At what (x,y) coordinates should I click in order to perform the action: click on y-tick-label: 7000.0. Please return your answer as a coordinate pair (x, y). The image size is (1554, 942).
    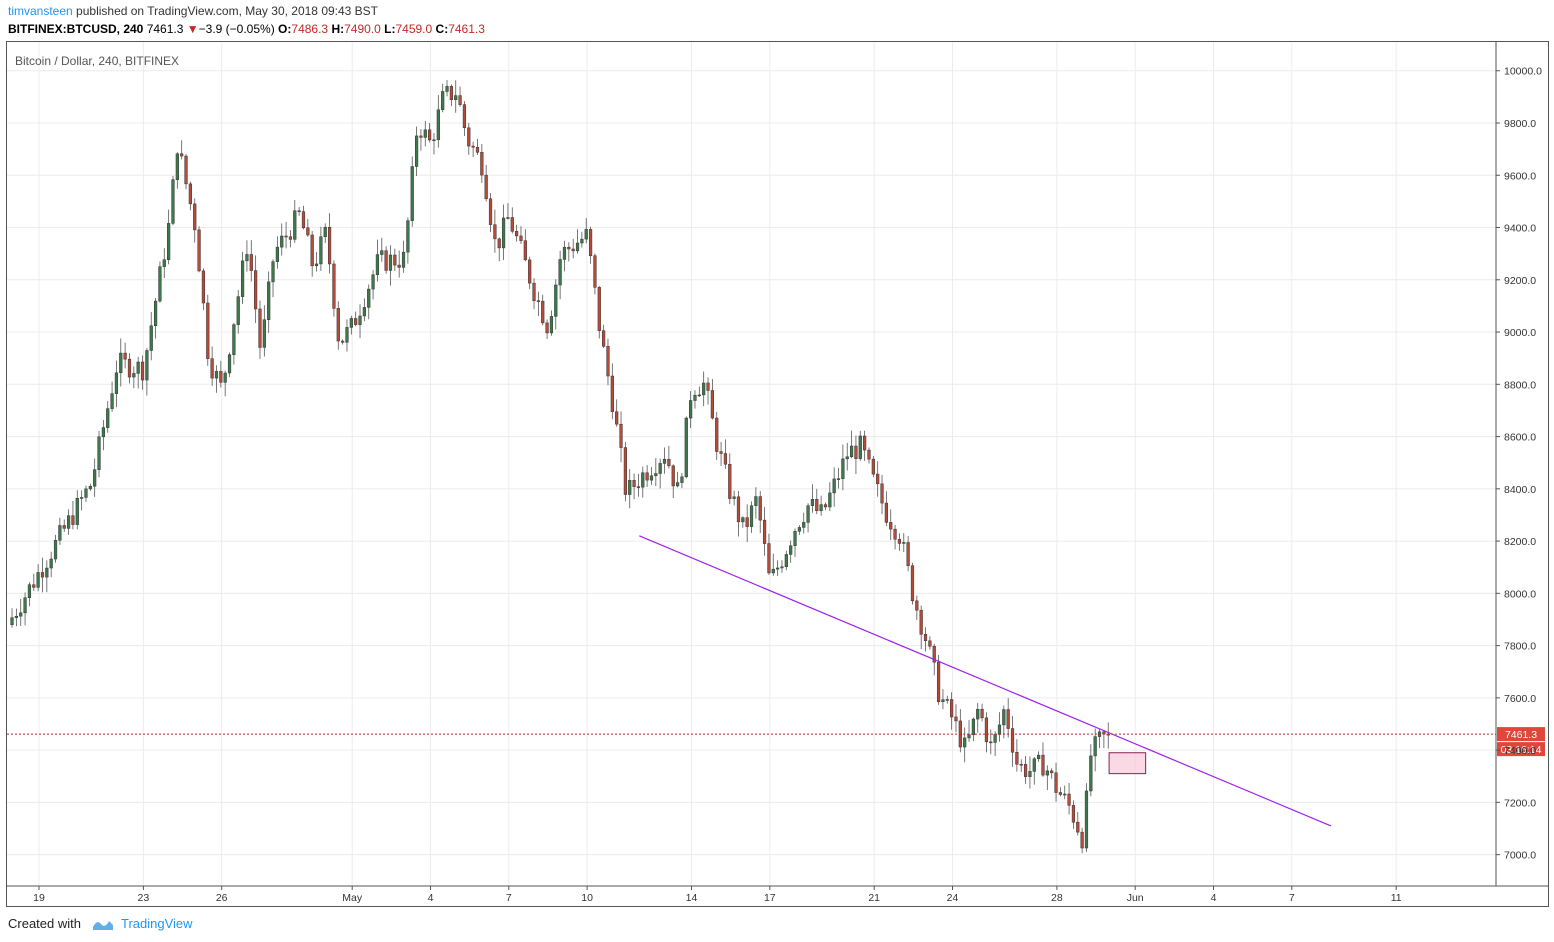
    Looking at the image, I should click on (1520, 856).